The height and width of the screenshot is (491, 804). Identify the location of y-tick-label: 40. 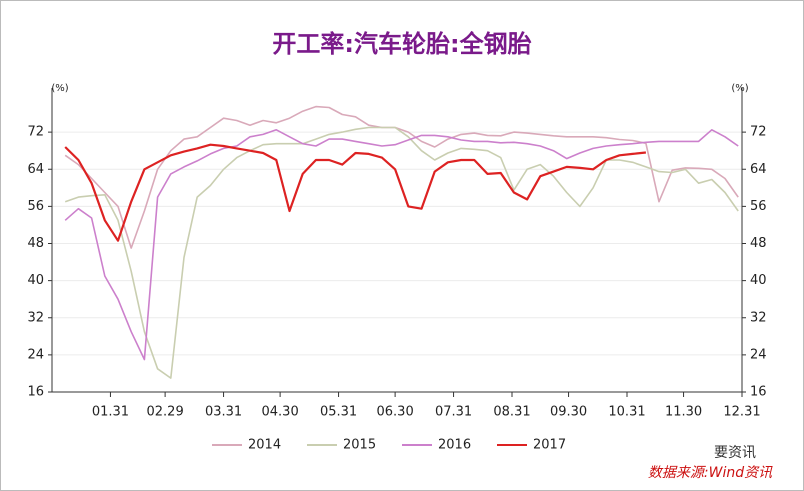
(35, 280).